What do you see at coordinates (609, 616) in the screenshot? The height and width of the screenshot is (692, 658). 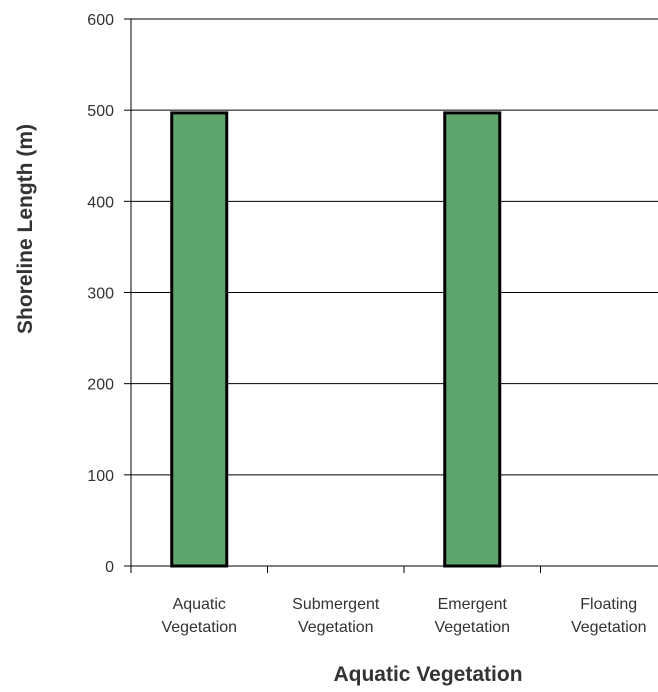 I see `x-tick-label: Floating Vegetation` at bounding box center [609, 616].